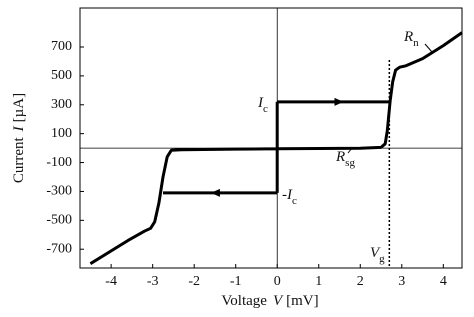 The image size is (474, 317). What do you see at coordinates (61, 46) in the screenshot?
I see `y-tick-label: 700` at bounding box center [61, 46].